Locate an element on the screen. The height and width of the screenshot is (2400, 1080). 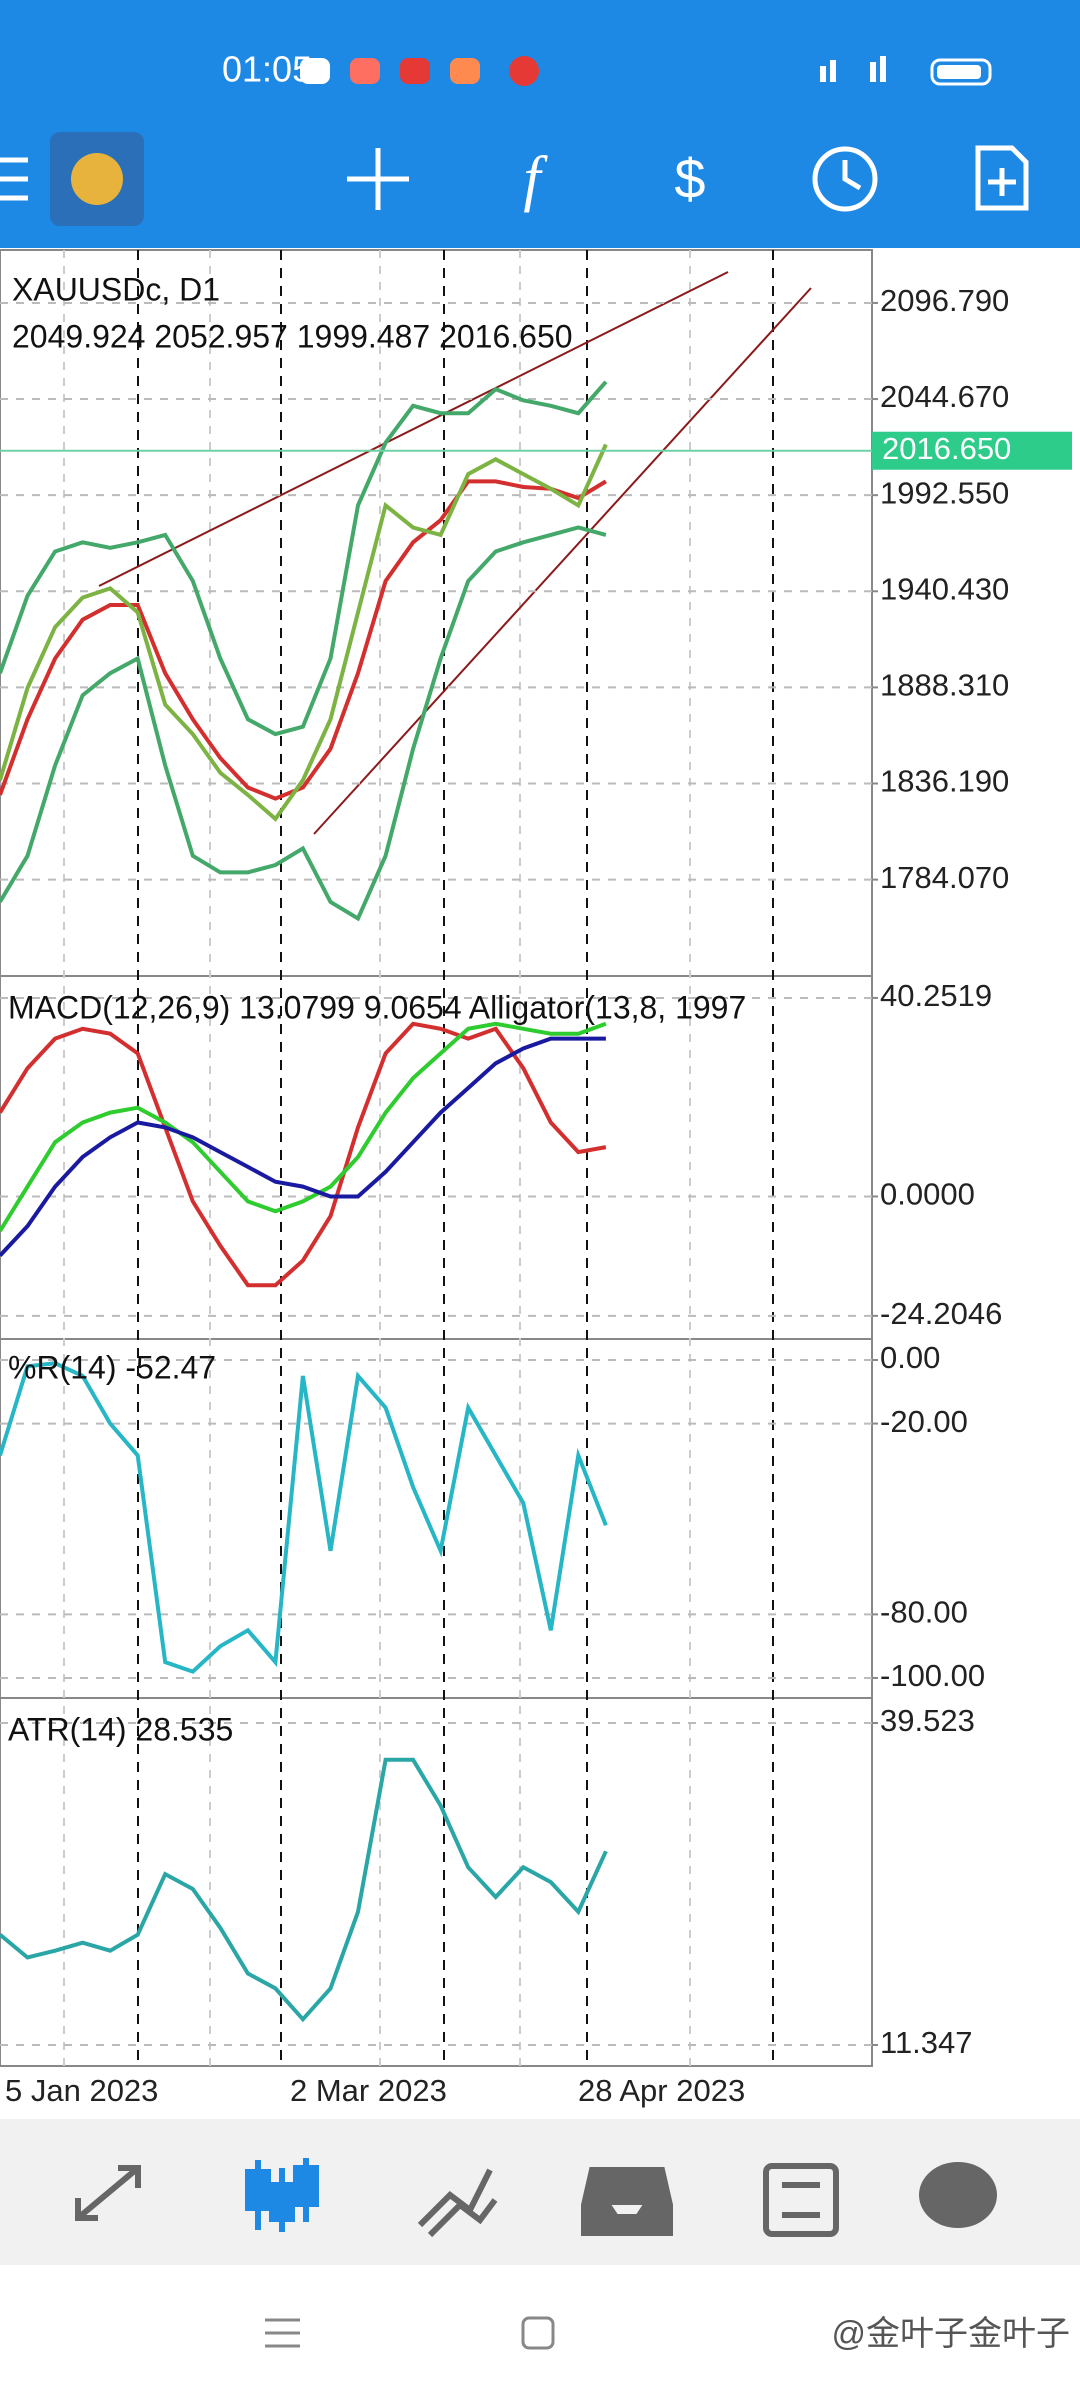
current-price-label: 2016.650 is located at coordinates (946, 448).